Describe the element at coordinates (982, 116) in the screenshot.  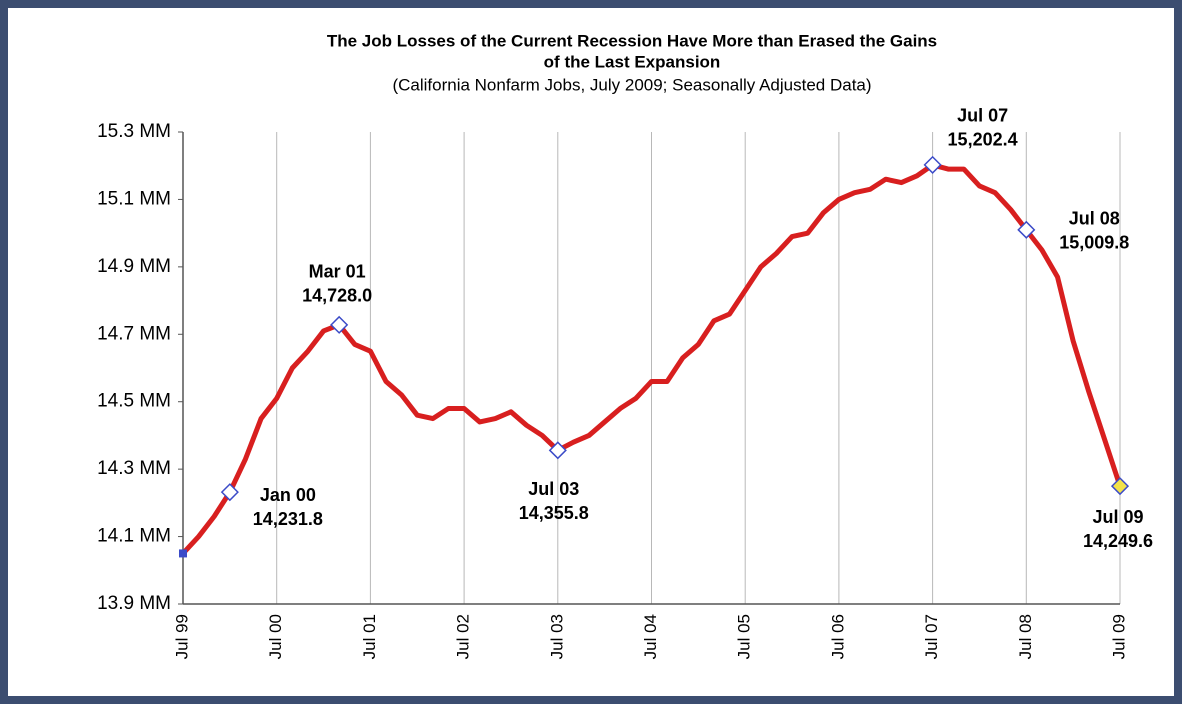
I see `annotation-date: Jul 07` at that location.